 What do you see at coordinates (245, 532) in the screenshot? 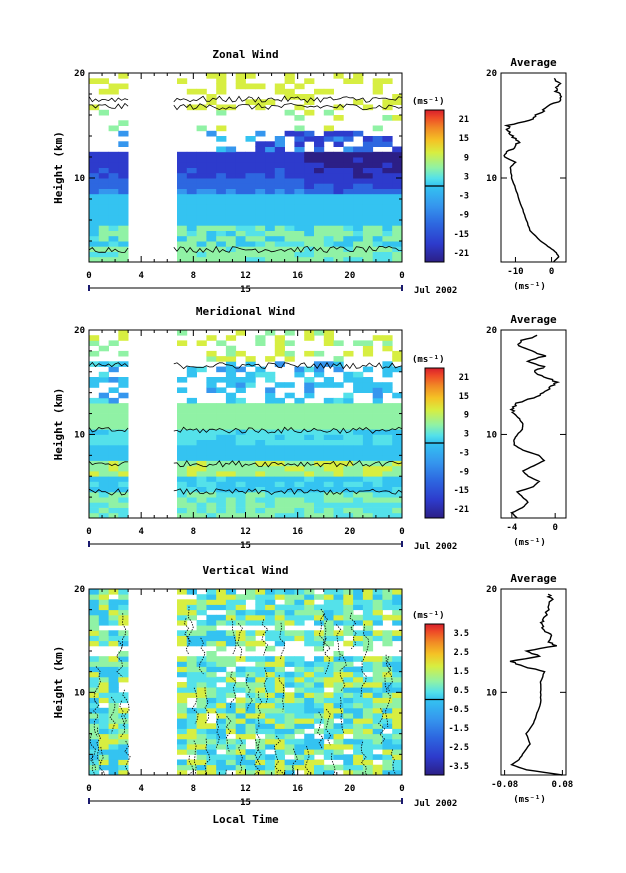
I see `x-tick-label: 12` at bounding box center [245, 532].